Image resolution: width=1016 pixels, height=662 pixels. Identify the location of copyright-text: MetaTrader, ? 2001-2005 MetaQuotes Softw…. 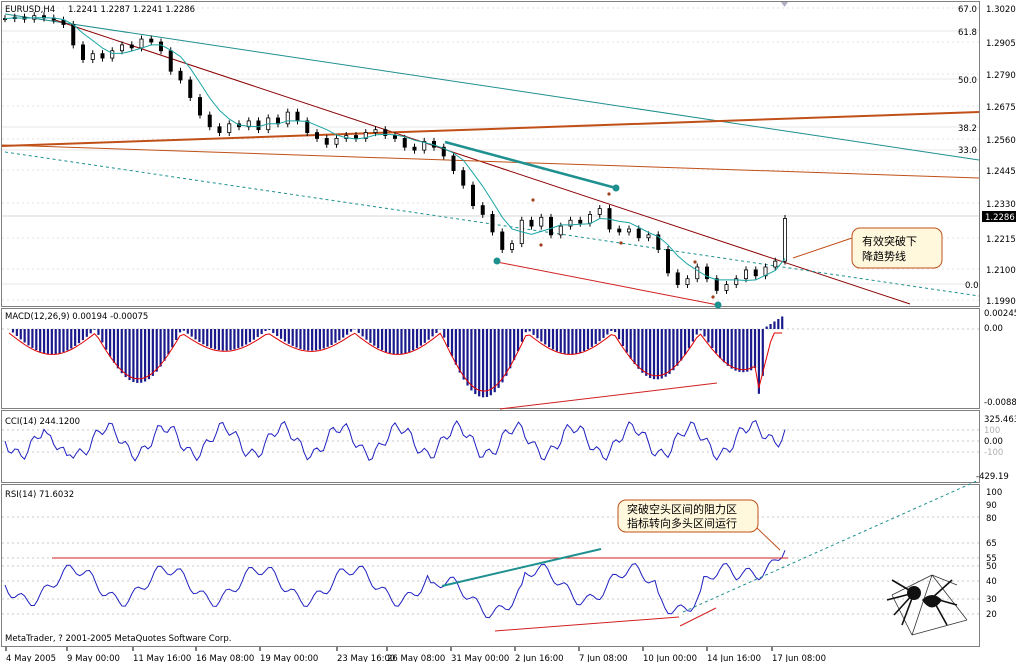
(118, 639).